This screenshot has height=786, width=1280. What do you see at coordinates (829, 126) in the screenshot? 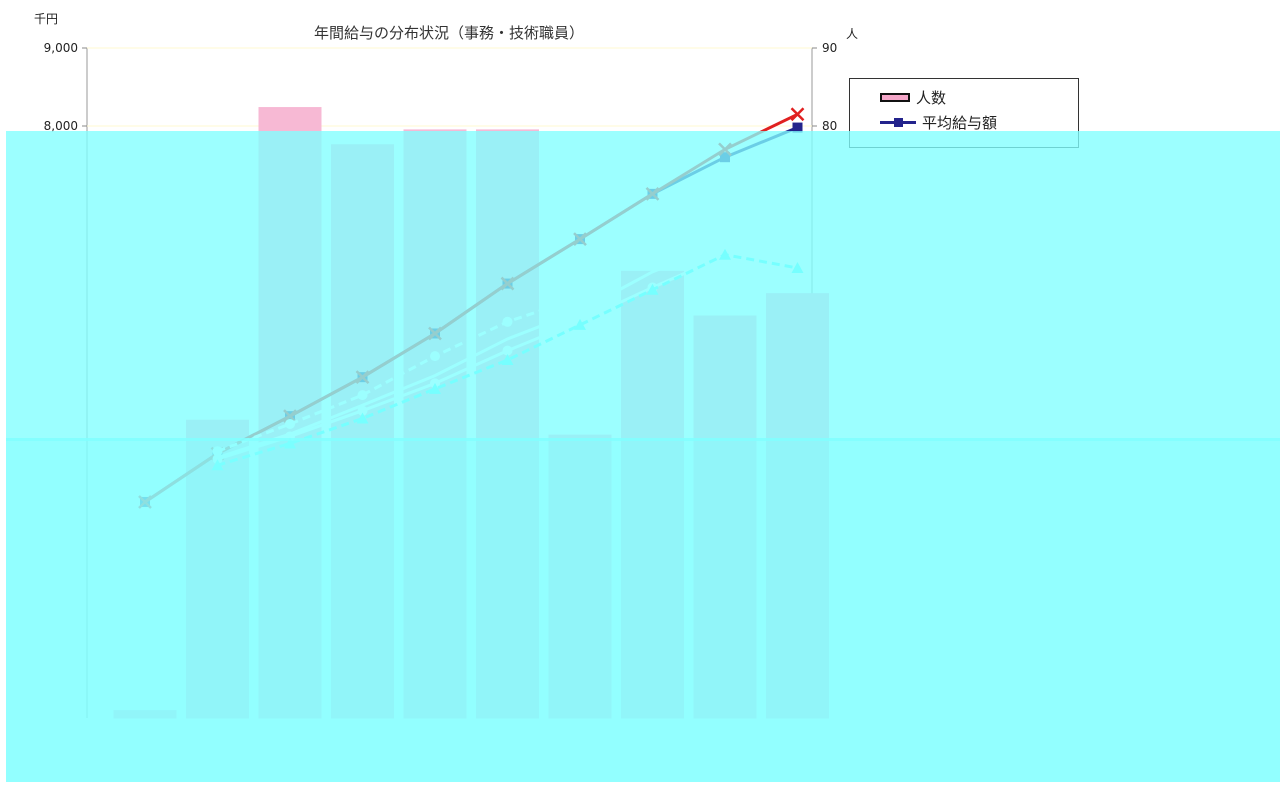
I see `right-tick-label: 80` at bounding box center [829, 126].